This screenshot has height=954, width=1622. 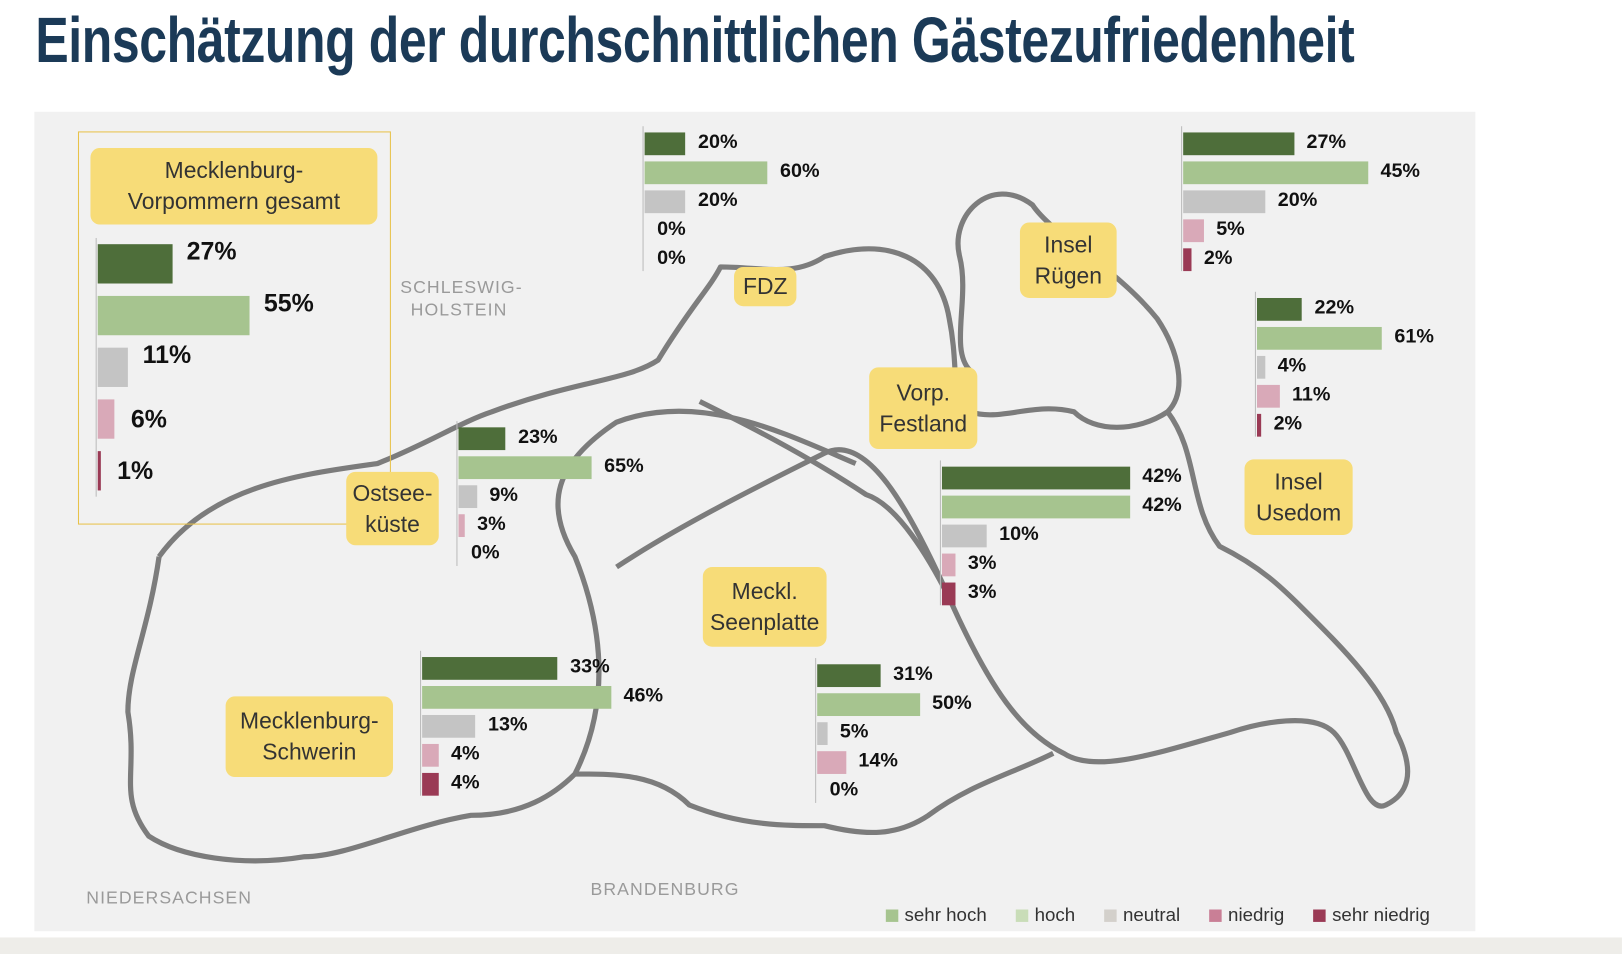 What do you see at coordinates (538, 437) in the screenshot?
I see `data-label: 23%` at bounding box center [538, 437].